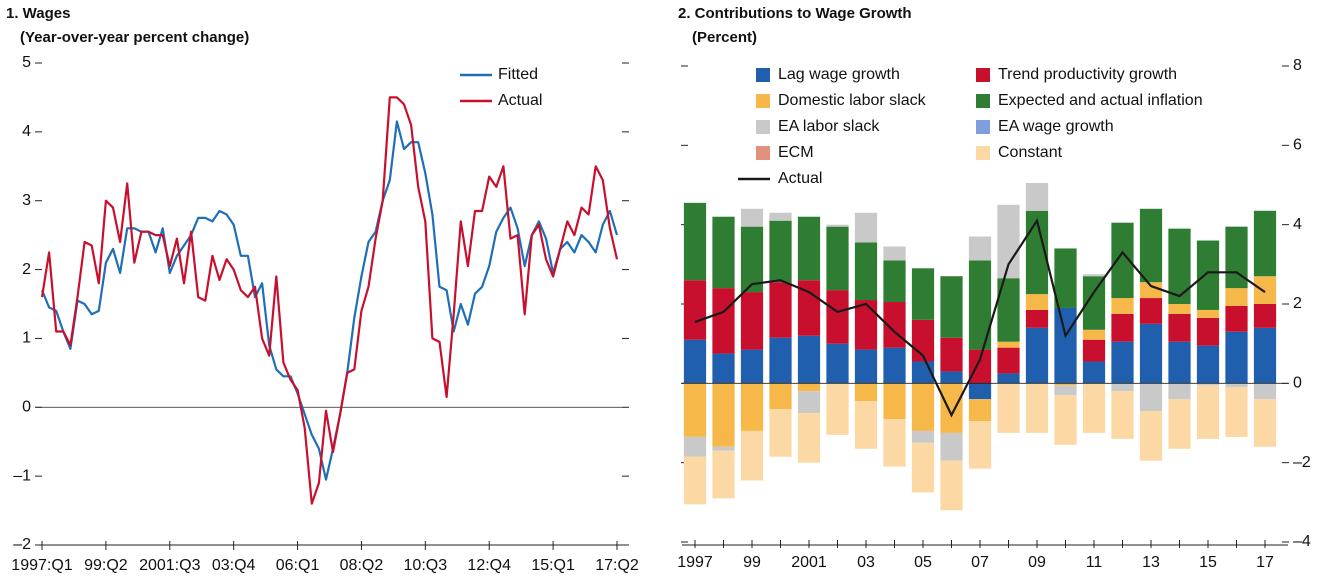 This screenshot has height=581, width=1331. Describe the element at coordinates (41, 565) in the screenshot. I see `x-tick-label: 1997:Q1` at that location.